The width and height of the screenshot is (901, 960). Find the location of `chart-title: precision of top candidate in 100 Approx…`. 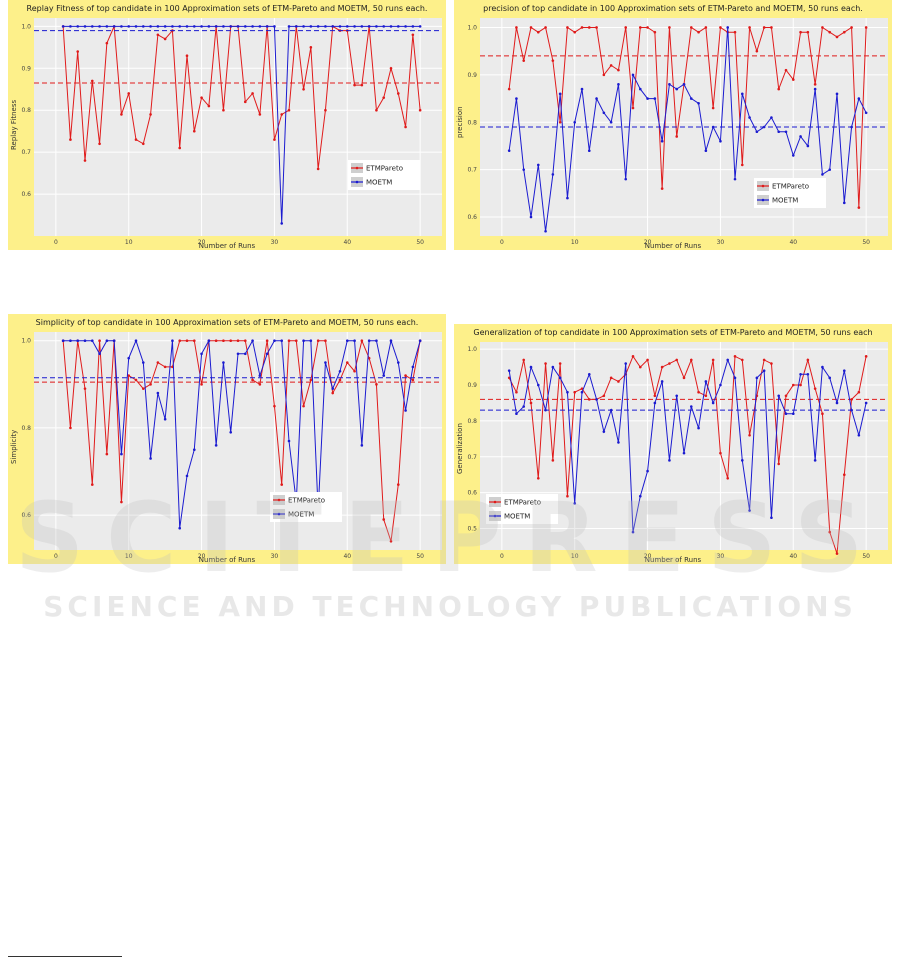

chart-title: precision of top candidate in 100 Approx… is located at coordinates (673, 8).